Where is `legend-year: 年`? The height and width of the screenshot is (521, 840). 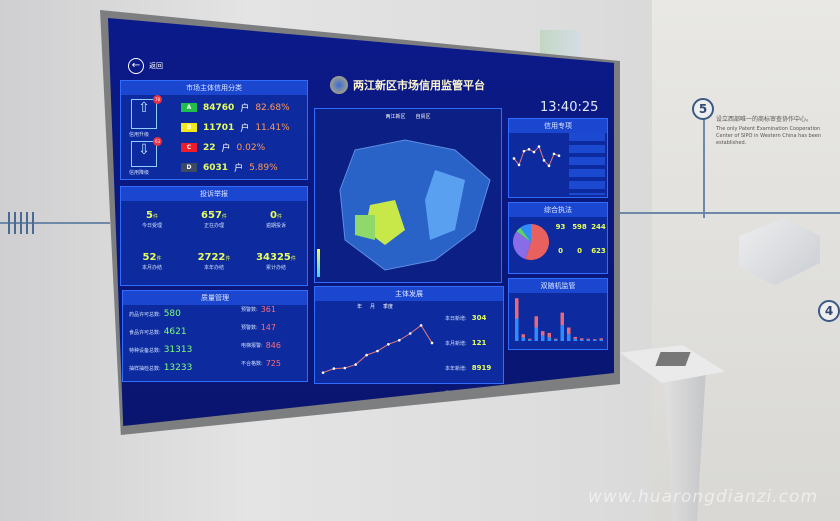 legend-year: 年 is located at coordinates (359, 307).